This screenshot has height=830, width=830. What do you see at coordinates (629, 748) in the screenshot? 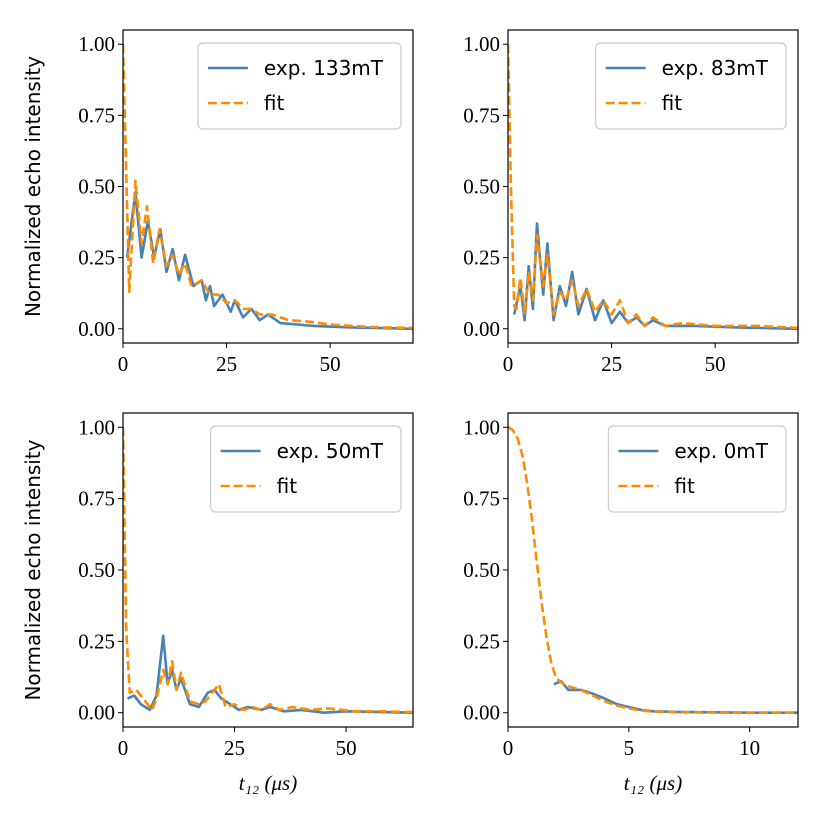
I see `x-tick-label: 5` at bounding box center [629, 748].